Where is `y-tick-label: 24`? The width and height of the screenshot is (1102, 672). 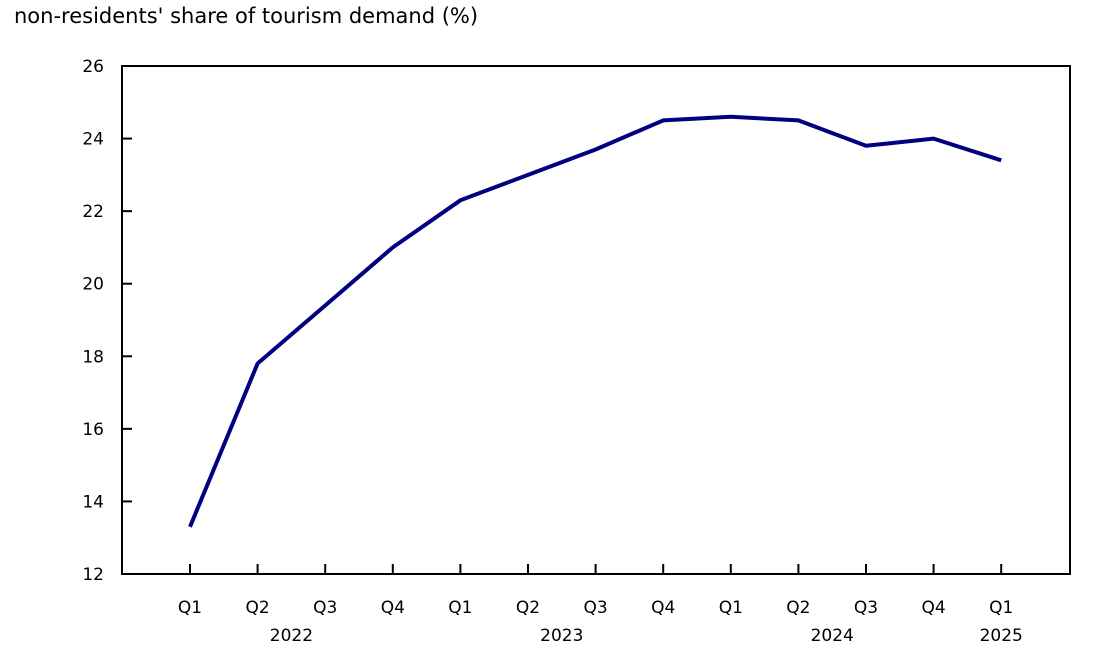 y-tick-label: 24 is located at coordinates (93, 140).